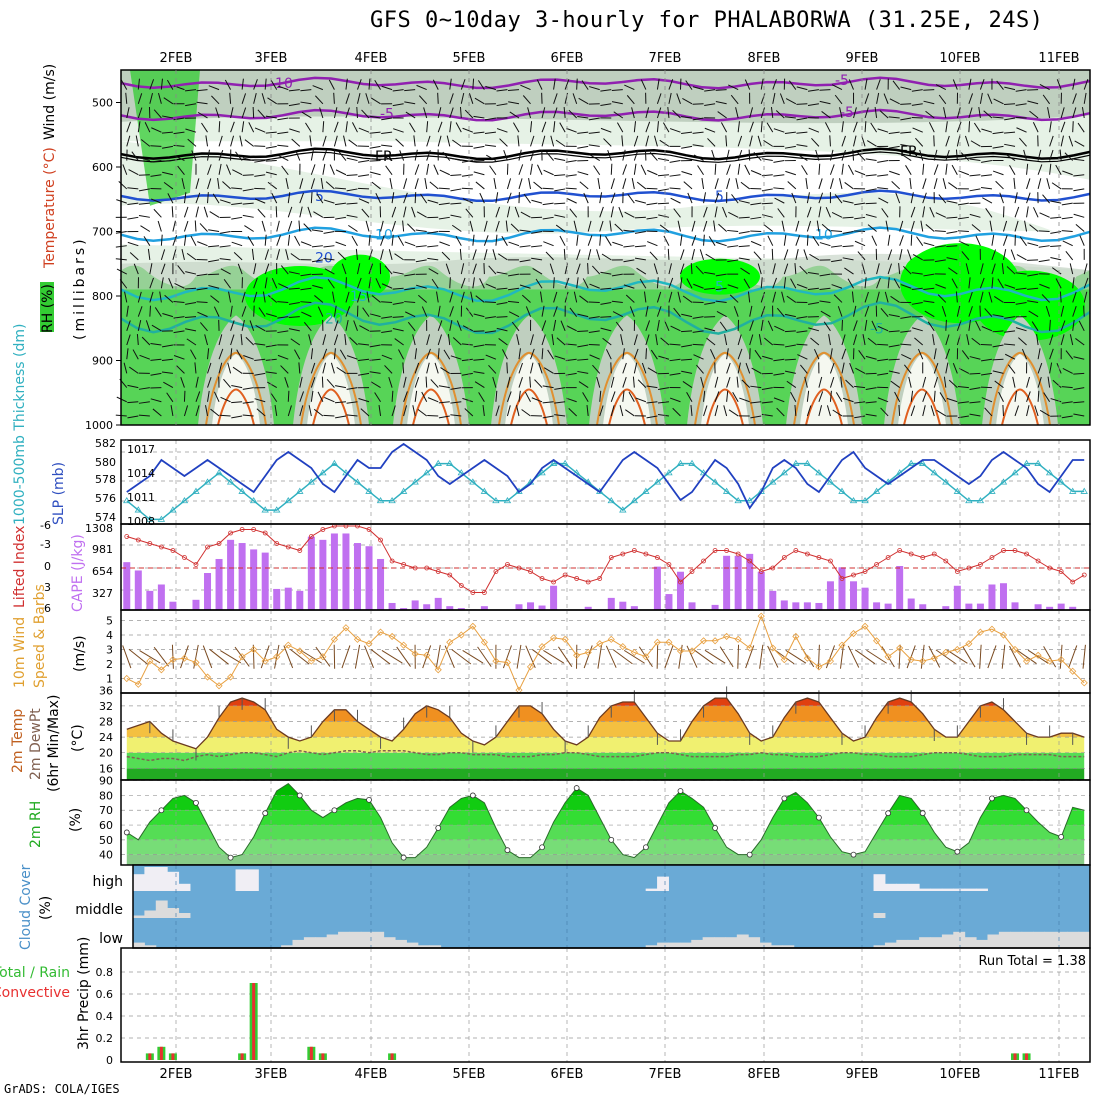 The height and width of the screenshot is (1100, 1100). What do you see at coordinates (605, 193) in the screenshot?
I see `dry-region` at bounding box center [605, 193].